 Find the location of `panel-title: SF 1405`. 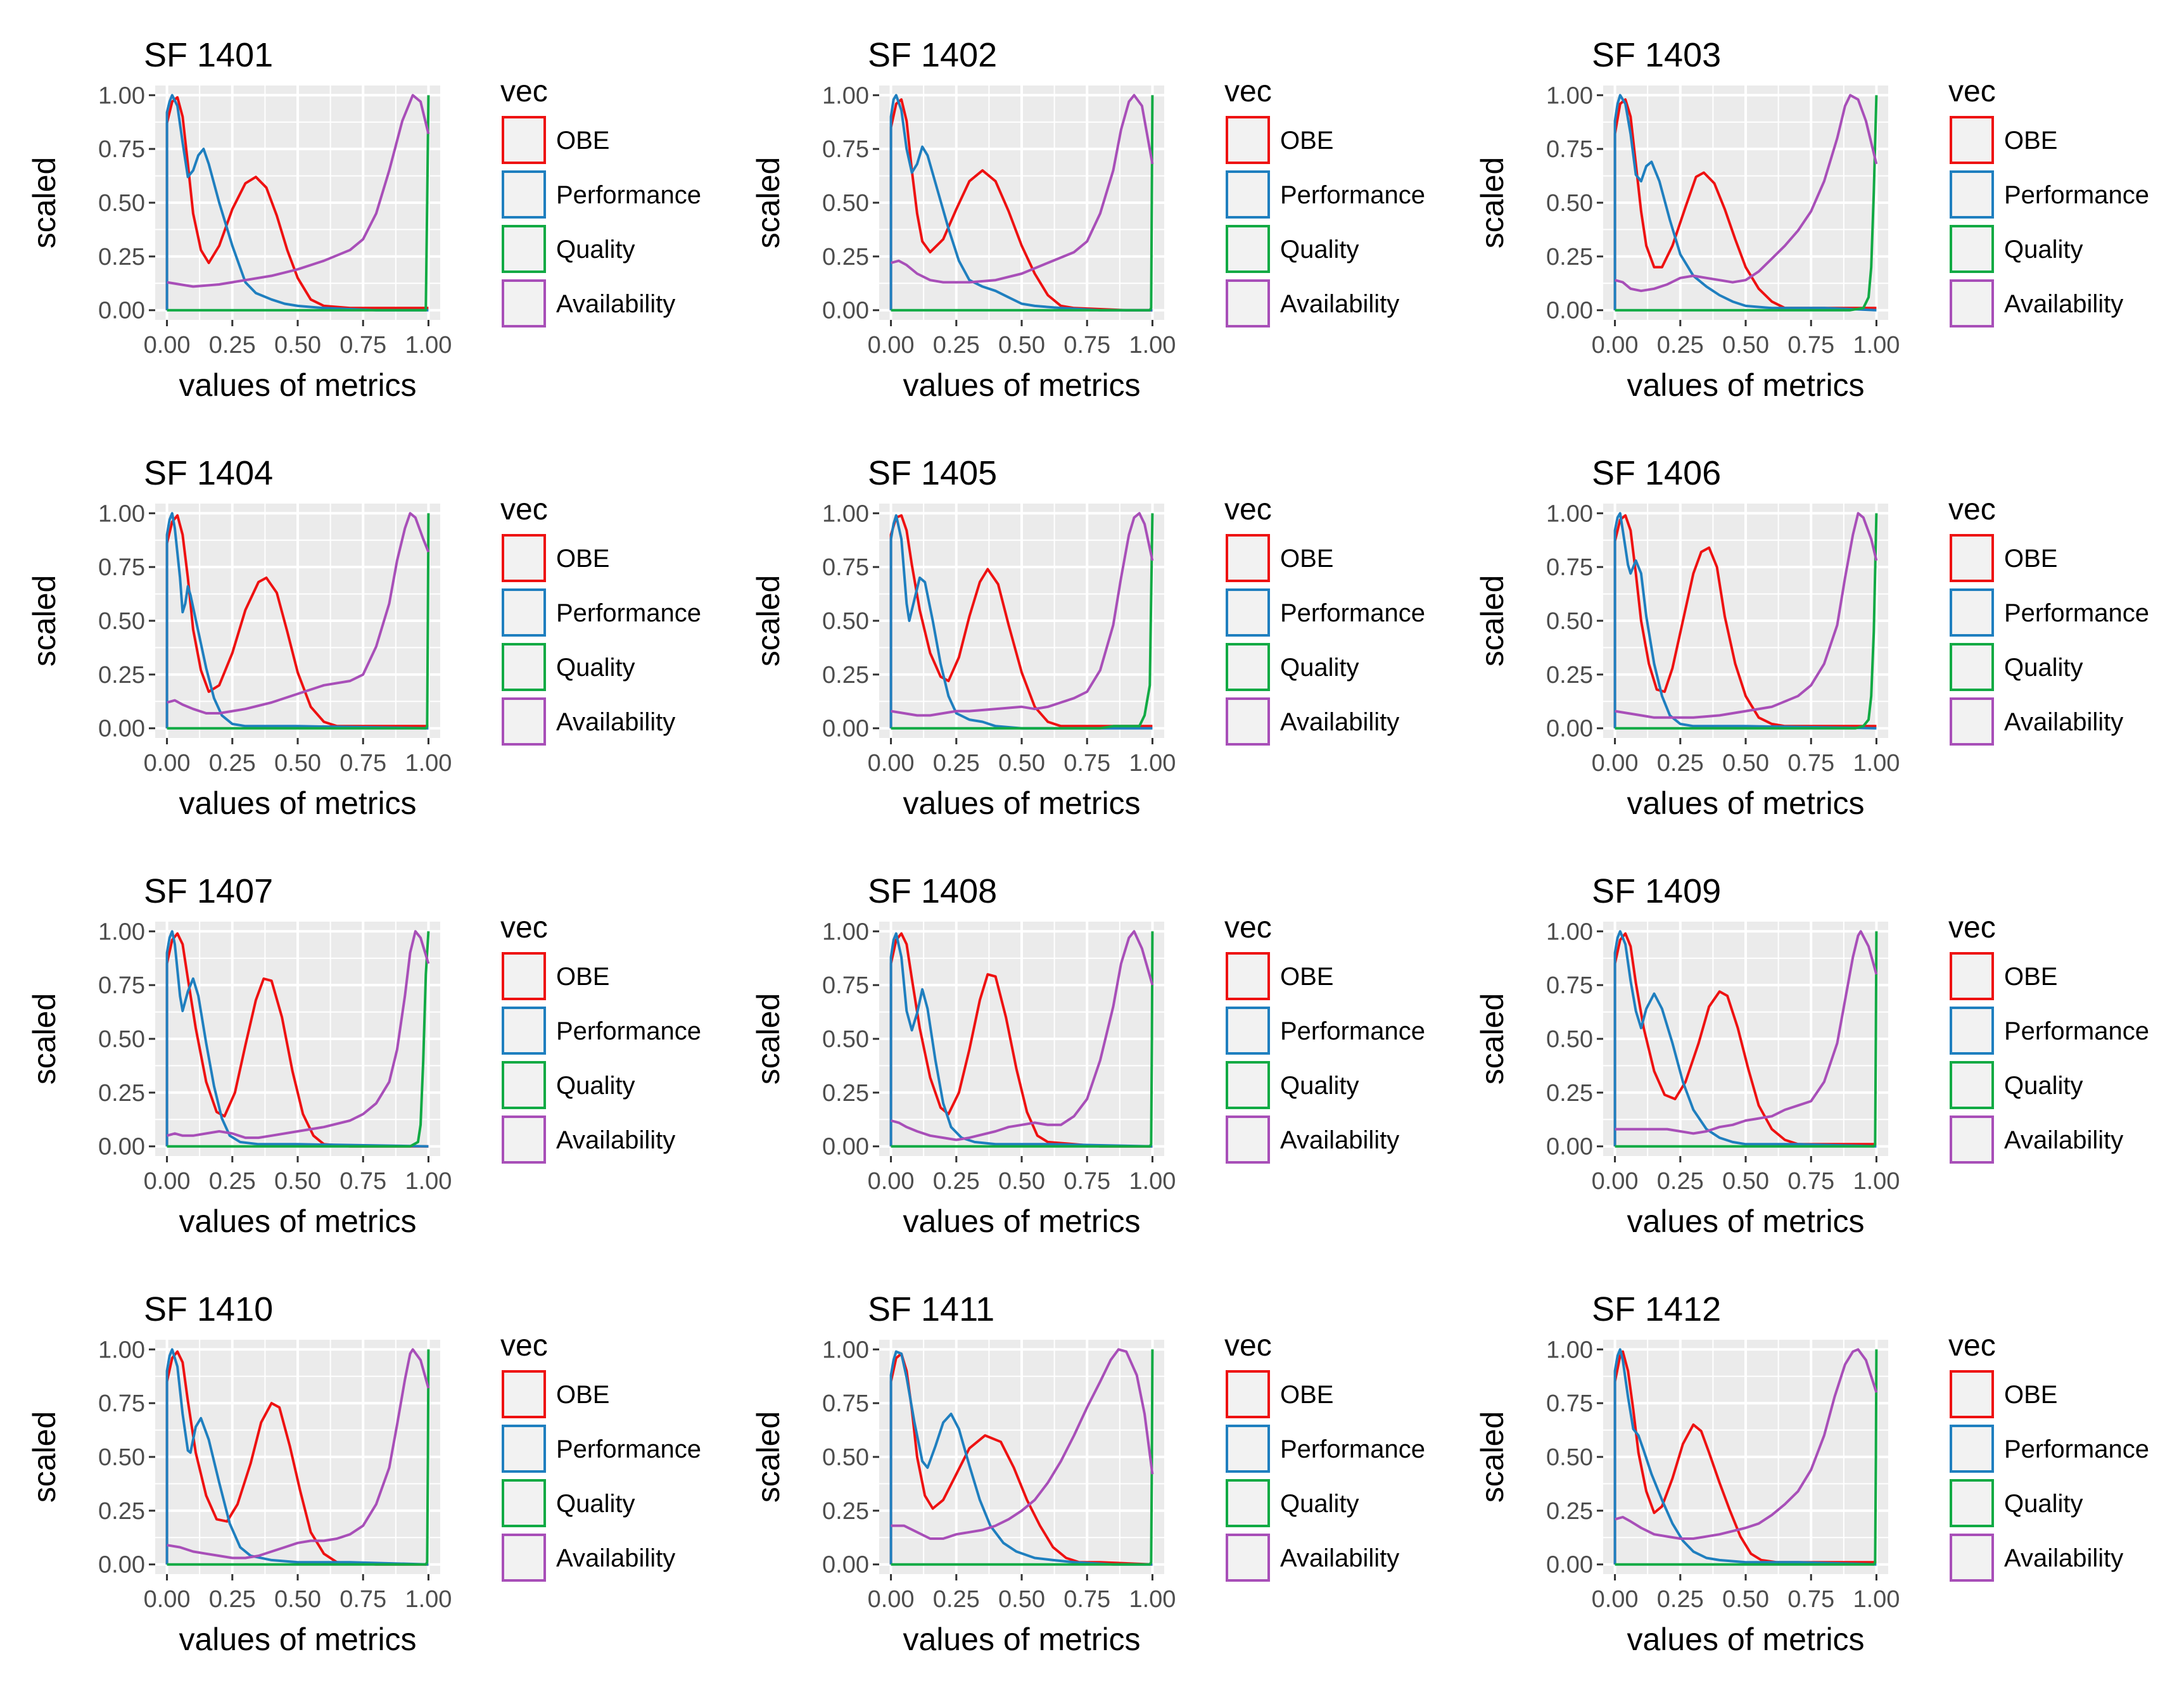

panel-title: SF 1405 is located at coordinates (932, 473).